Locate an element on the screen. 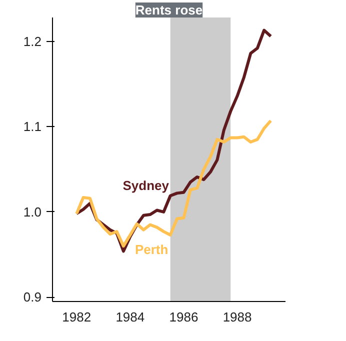 The height and width of the screenshot is (341, 346). chart-title: Rents rose is located at coordinates (169, 10).